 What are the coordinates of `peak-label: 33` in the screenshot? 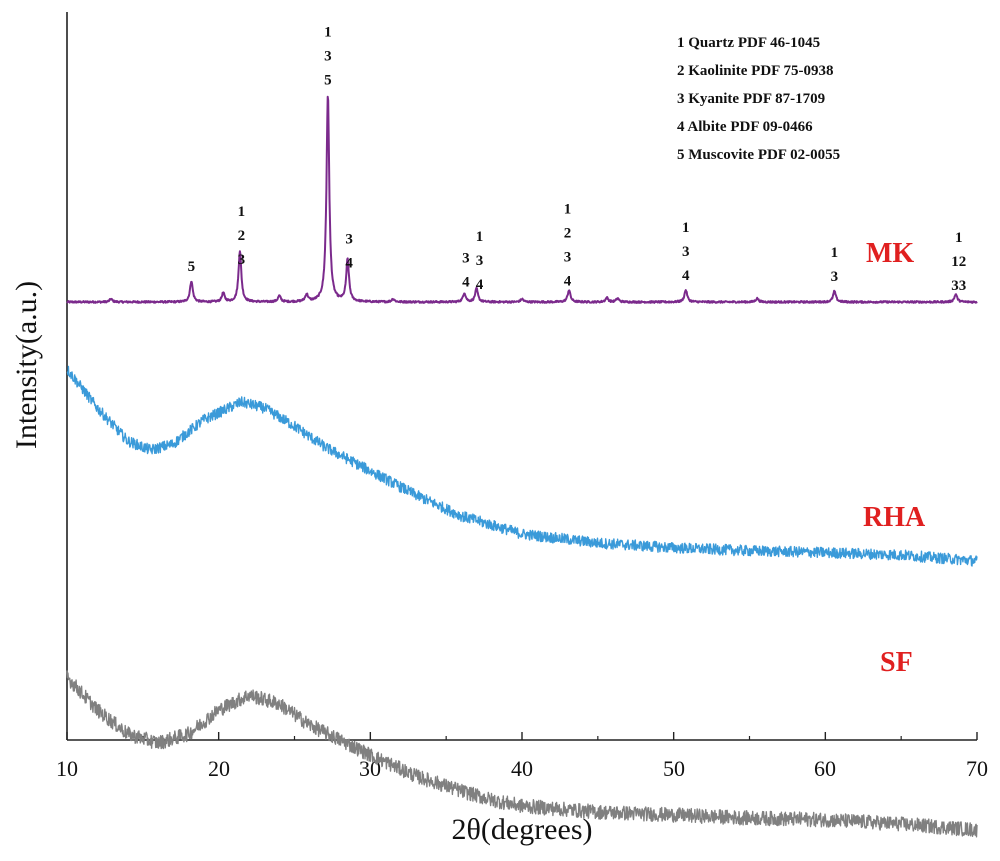 It's located at (958, 286).